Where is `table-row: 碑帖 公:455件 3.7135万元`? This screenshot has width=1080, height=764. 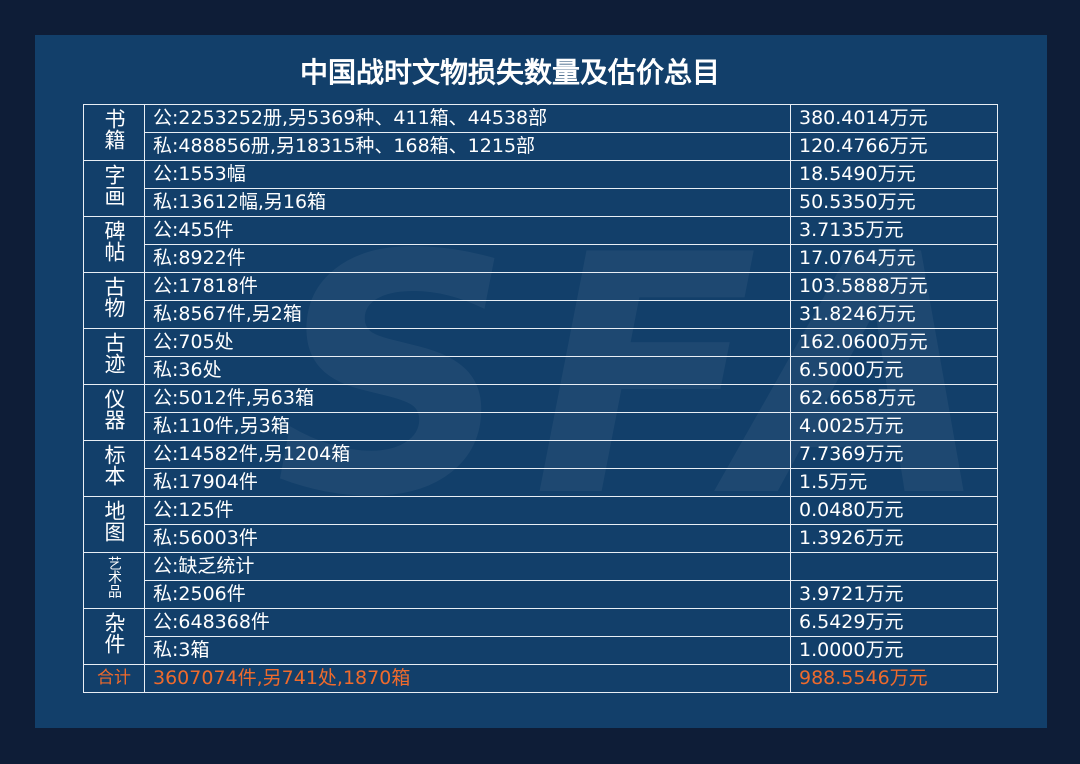 table-row: 碑帖 公:455件 3.7135万元 is located at coordinates (540, 244).